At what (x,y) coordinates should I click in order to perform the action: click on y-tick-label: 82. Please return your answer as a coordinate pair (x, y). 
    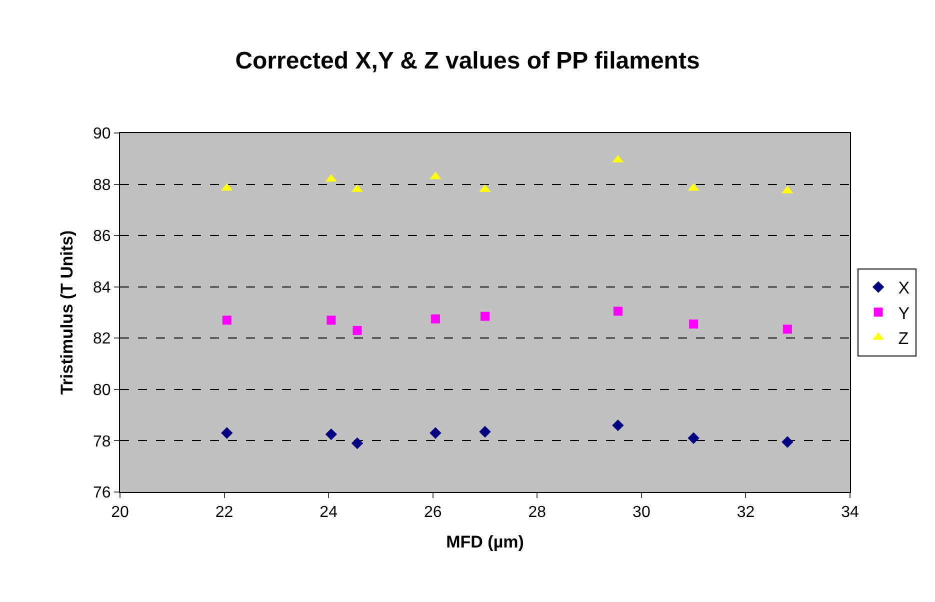
    Looking at the image, I should click on (102, 339).